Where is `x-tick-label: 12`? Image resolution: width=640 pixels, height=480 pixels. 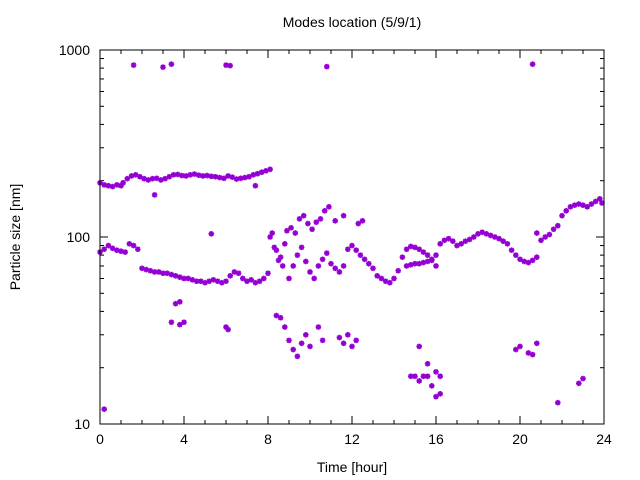 x-tick-label: 12 is located at coordinates (352, 439).